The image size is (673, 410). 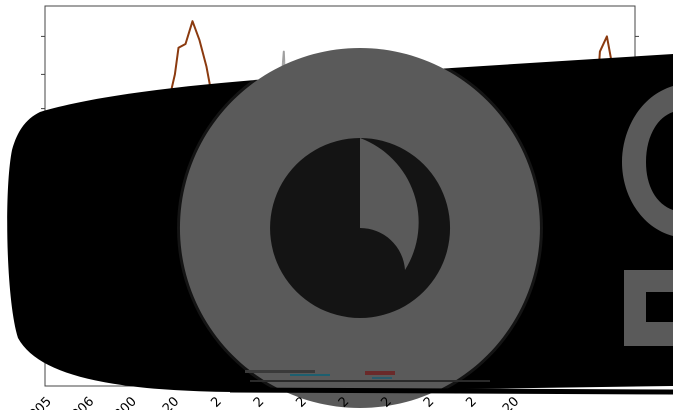 What do you see at coordinates (647, 161) in the screenshot?
I see `logo-letter-c` at bounding box center [647, 161].